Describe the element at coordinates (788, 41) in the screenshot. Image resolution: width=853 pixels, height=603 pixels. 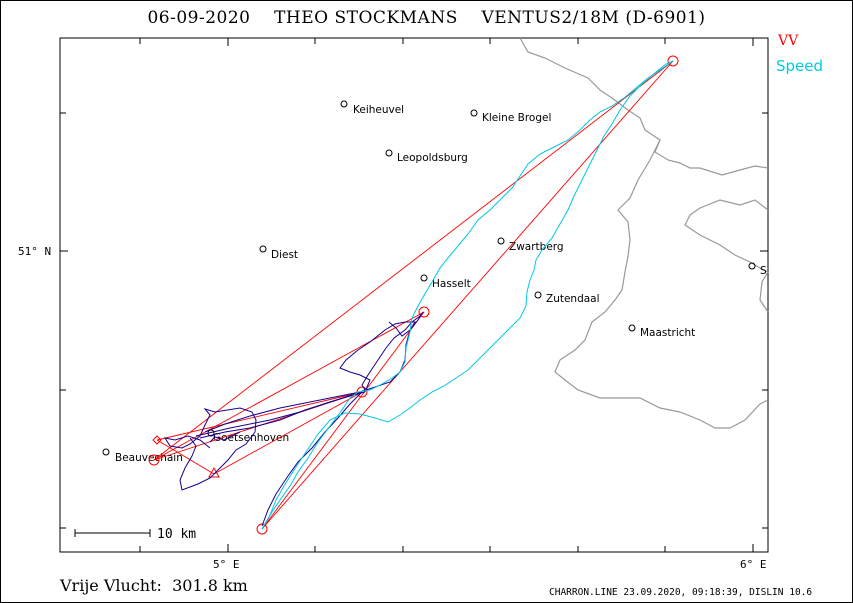
I see `legend-task: VV` at that location.